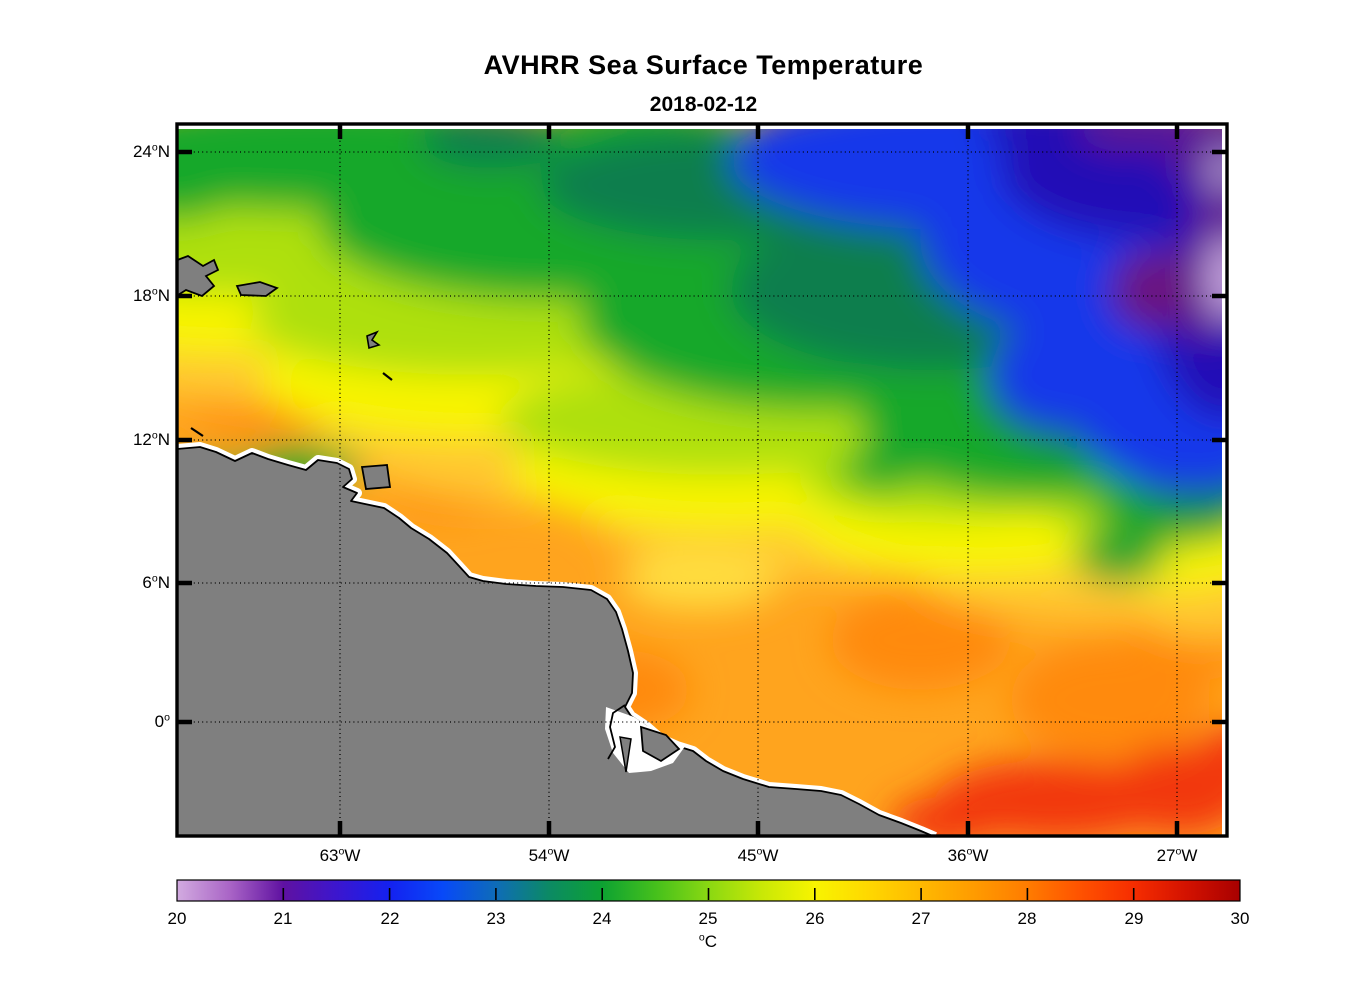 The width and height of the screenshot is (1356, 1000). I want to click on lat-tick-label-6n: 6oN, so click(156, 582).